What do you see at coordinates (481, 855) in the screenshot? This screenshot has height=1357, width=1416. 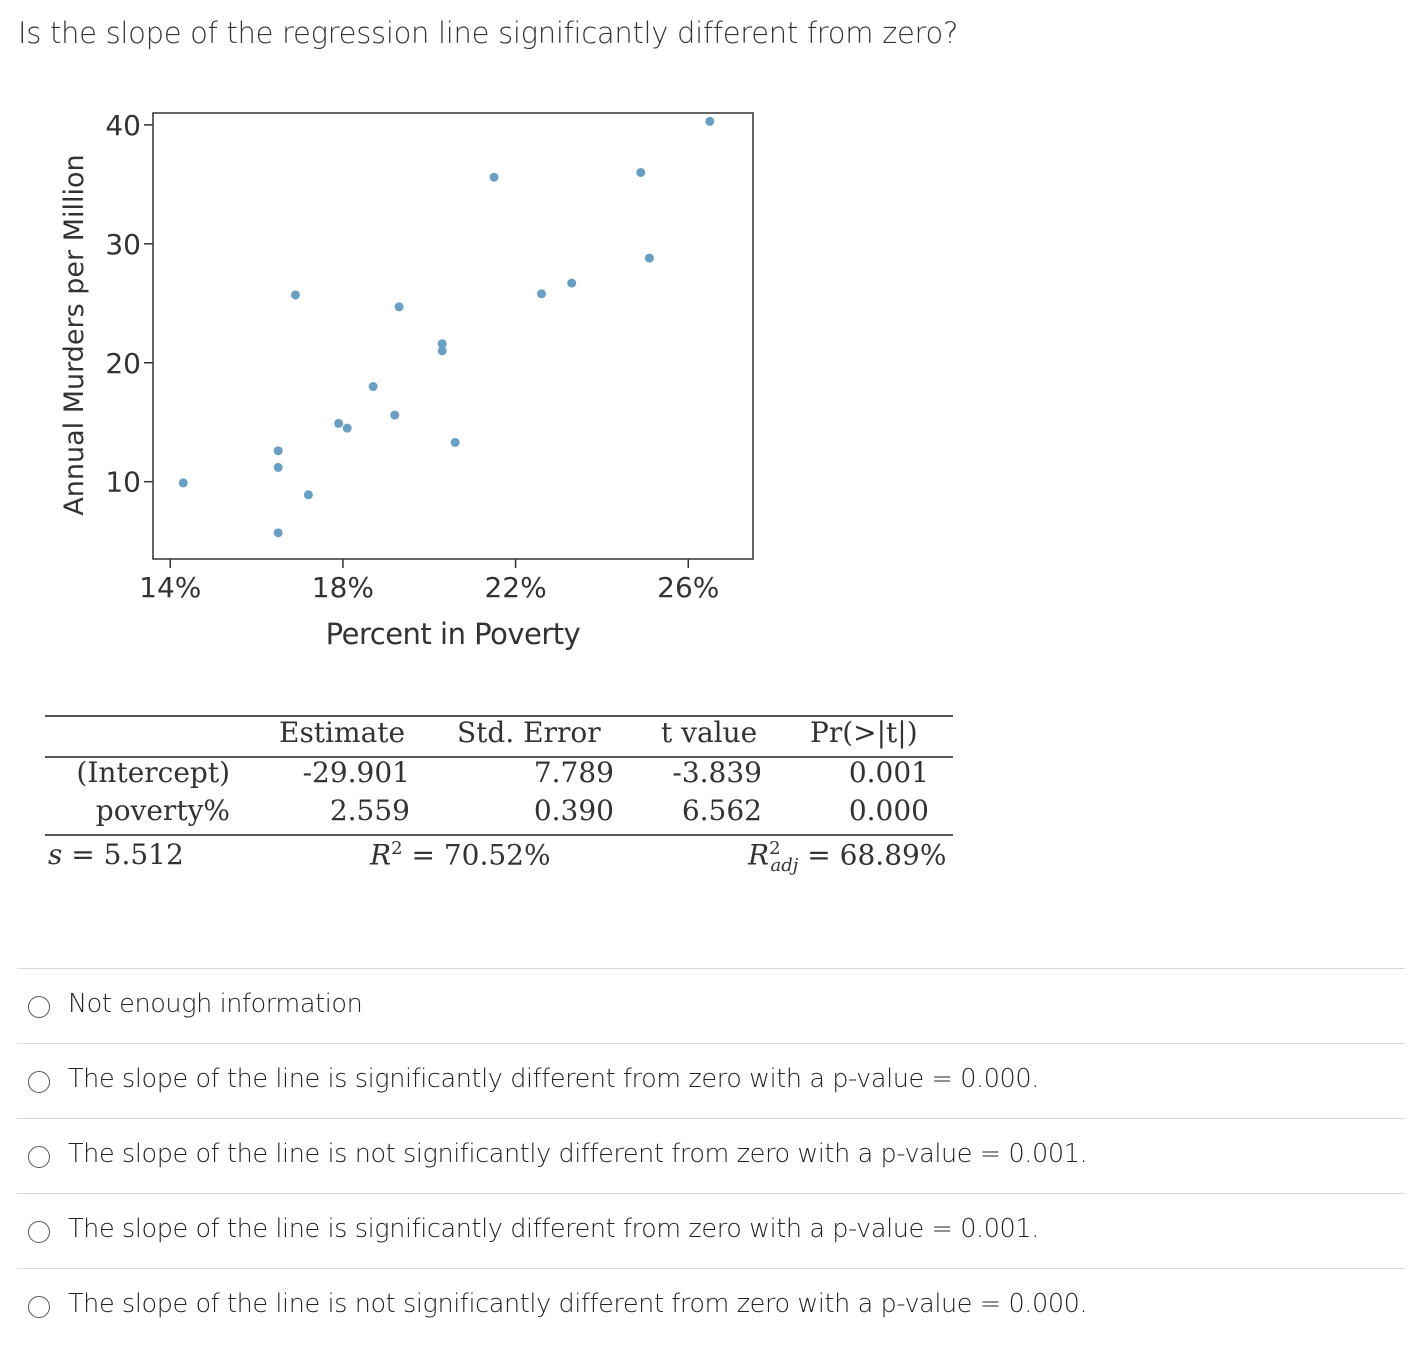 I see `r2-value: = 70.52%` at bounding box center [481, 855].